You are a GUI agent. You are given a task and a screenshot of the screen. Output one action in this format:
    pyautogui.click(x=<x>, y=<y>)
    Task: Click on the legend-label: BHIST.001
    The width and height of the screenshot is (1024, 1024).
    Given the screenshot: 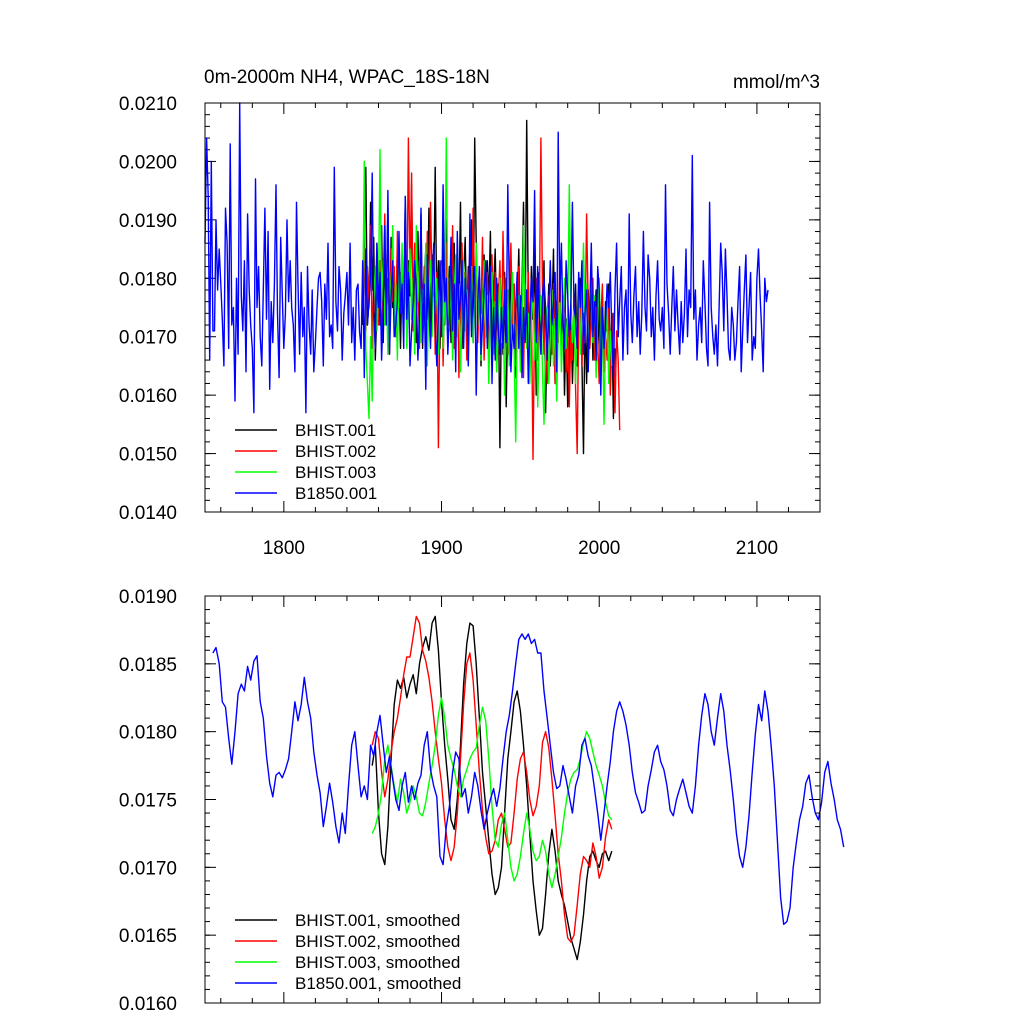 What is the action you would take?
    pyautogui.click(x=335, y=430)
    